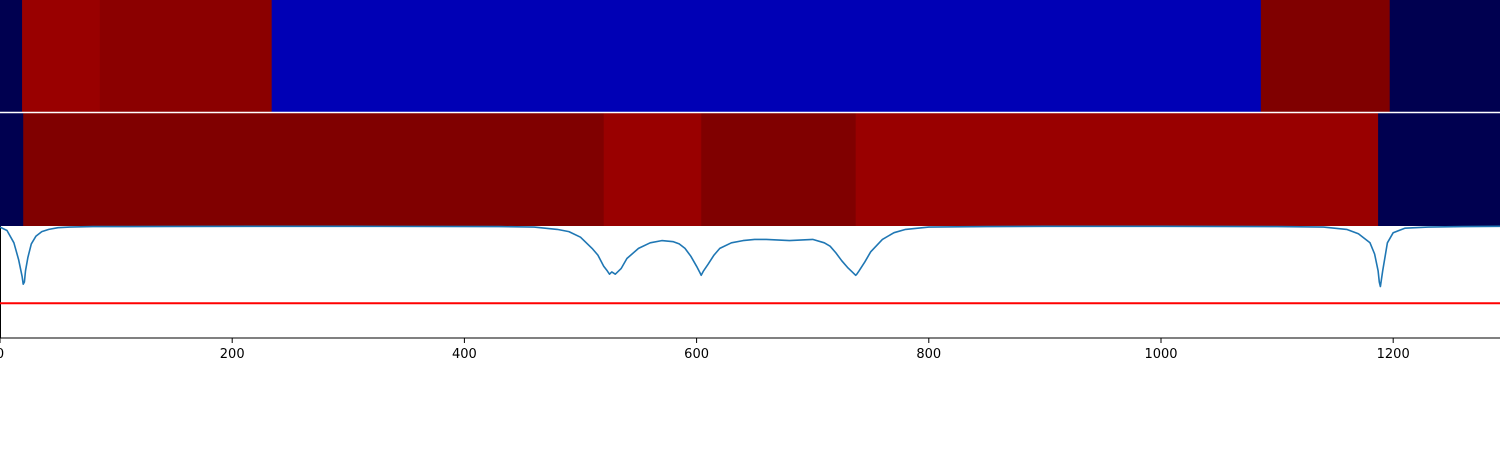 The image size is (1500, 450). Describe the element at coordinates (696, 354) in the screenshot. I see `x-tick-label: 600` at that location.